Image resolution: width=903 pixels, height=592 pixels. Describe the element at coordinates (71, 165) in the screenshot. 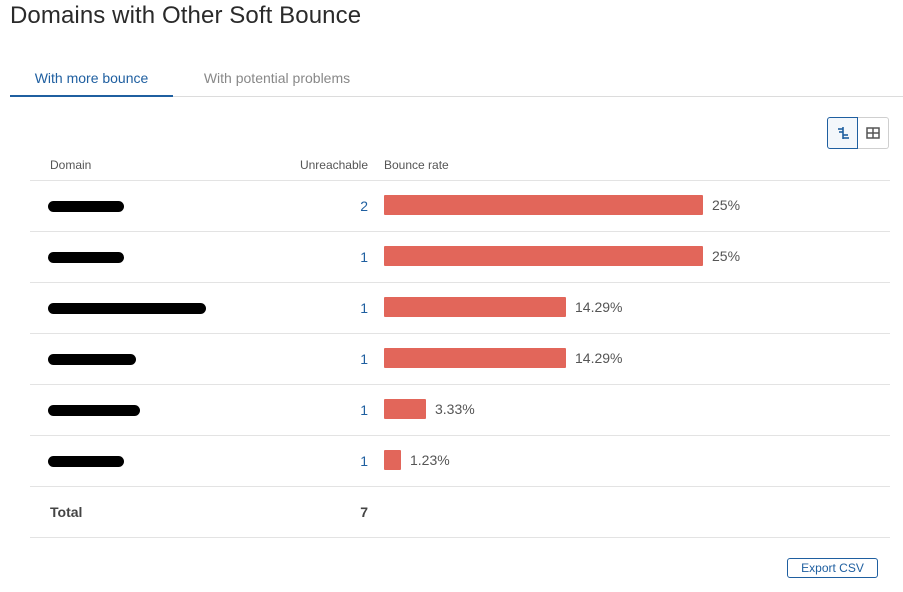

I see `header-domain: Domain` at that location.